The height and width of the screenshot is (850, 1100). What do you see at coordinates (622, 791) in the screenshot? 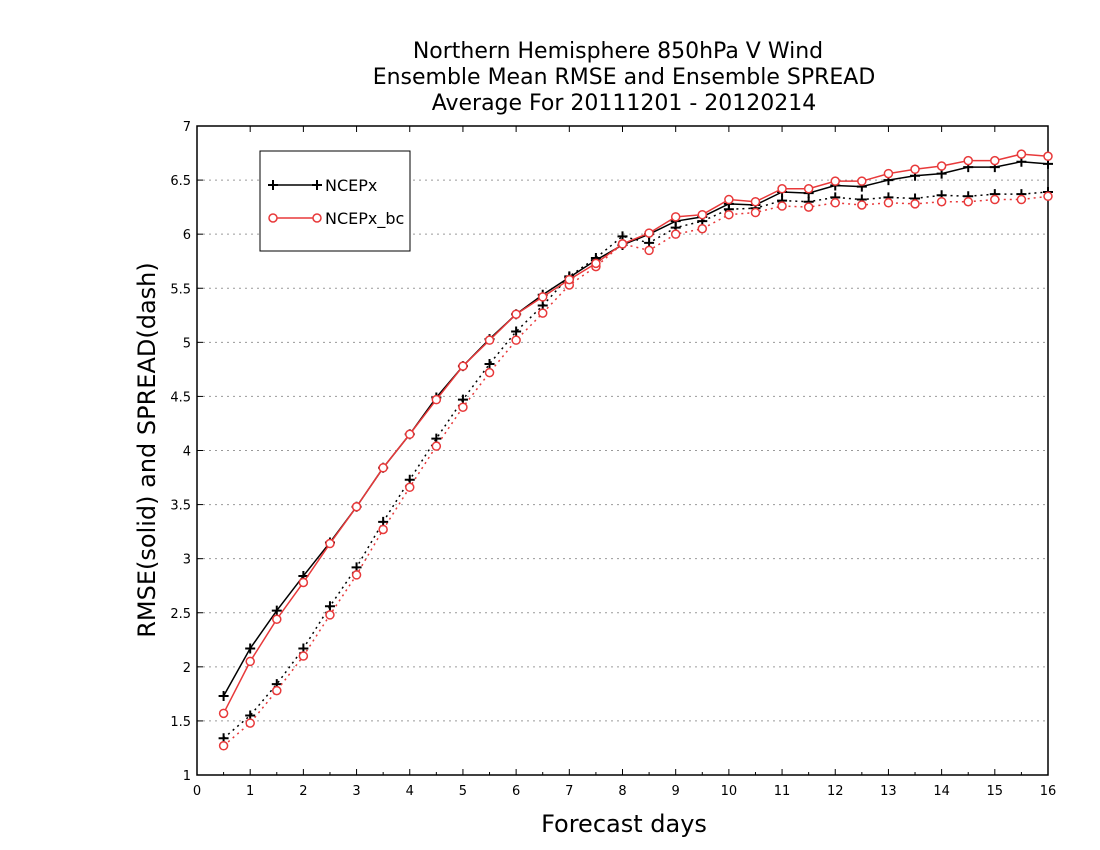
I see `x-tick-label: 8` at bounding box center [622, 791].